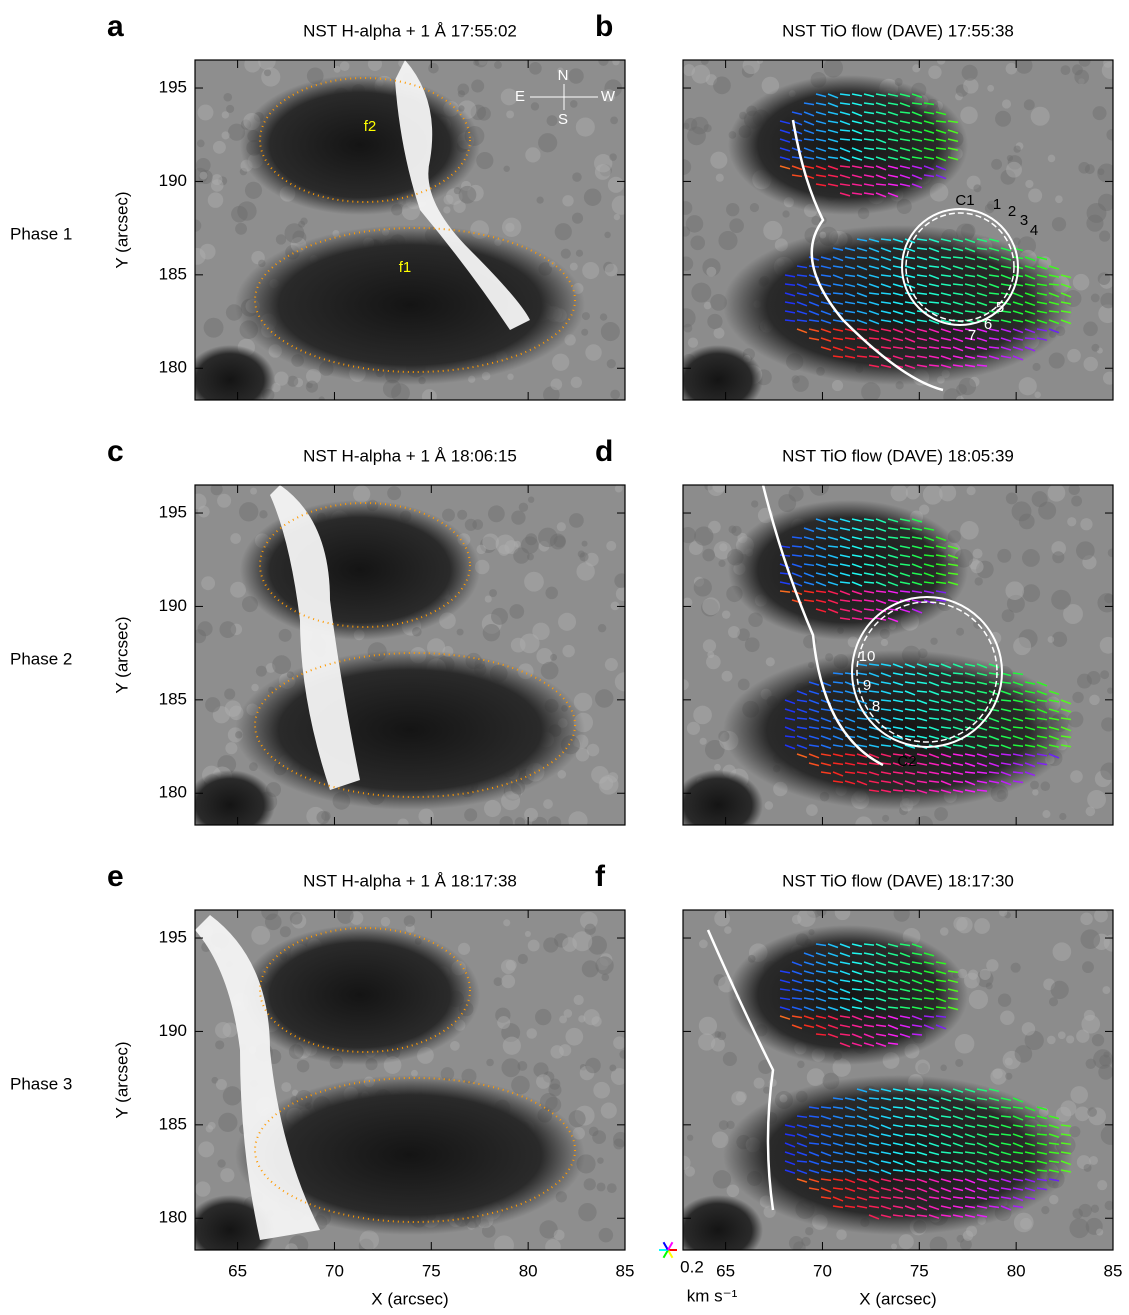 The width and height of the screenshot is (1129, 1315). I want to click on annotation: 3, so click(1024, 220).